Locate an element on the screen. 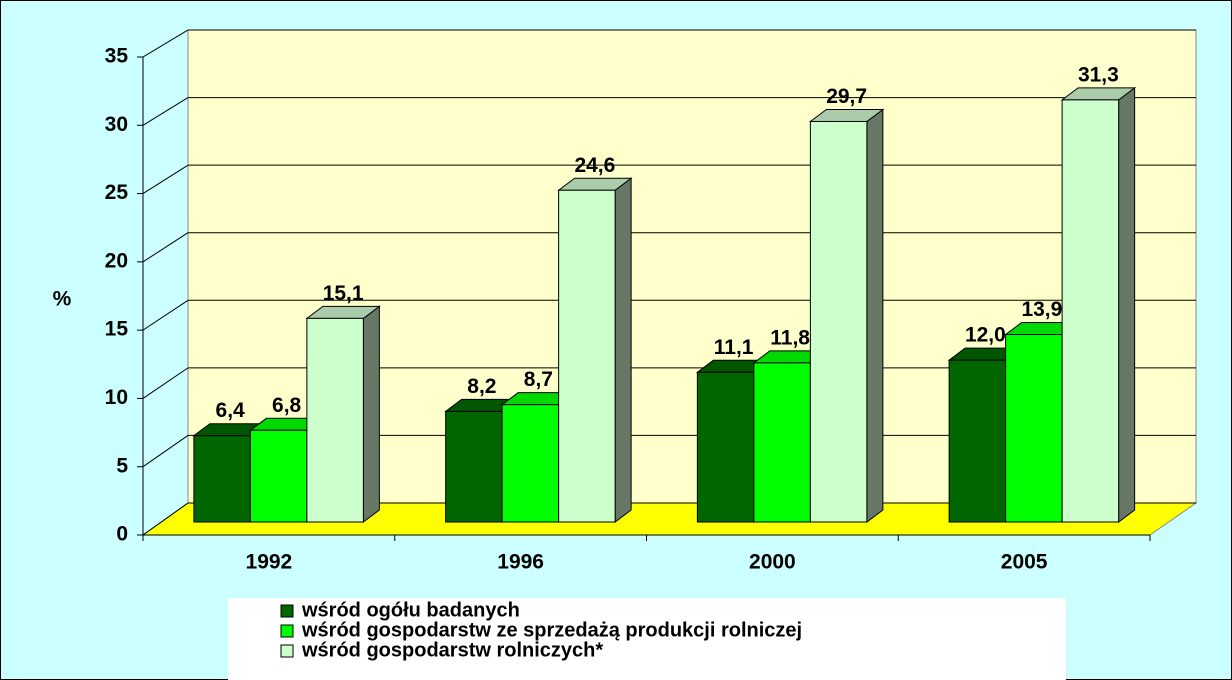 The height and width of the screenshot is (680, 1232). data-label: 29,7 is located at coordinates (846, 96).